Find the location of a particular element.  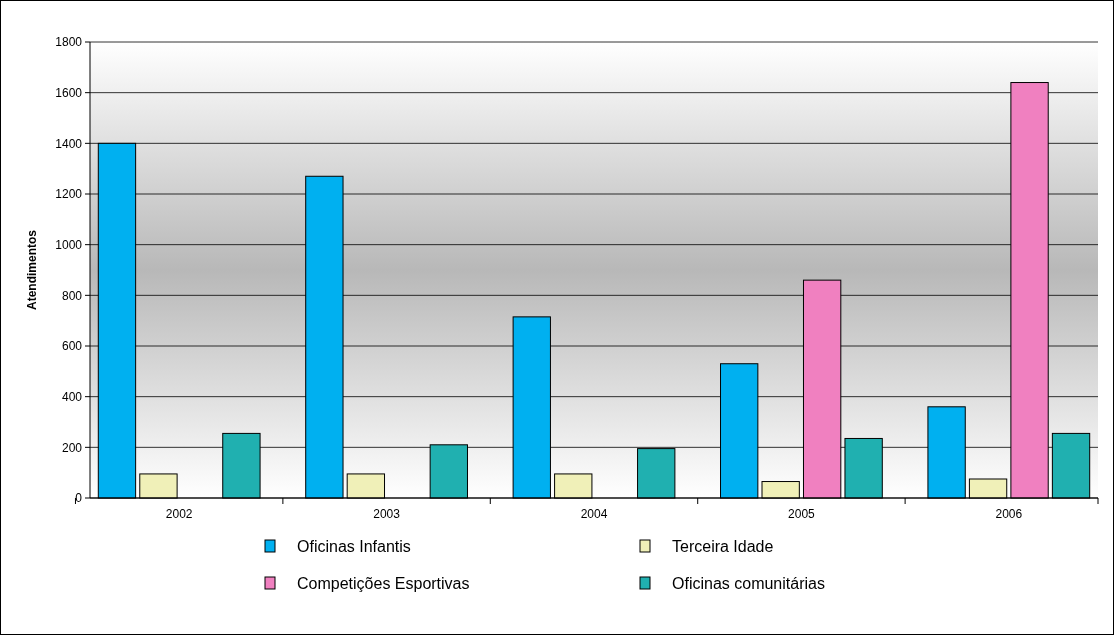

y-tick-label: 400 is located at coordinates (72, 396).